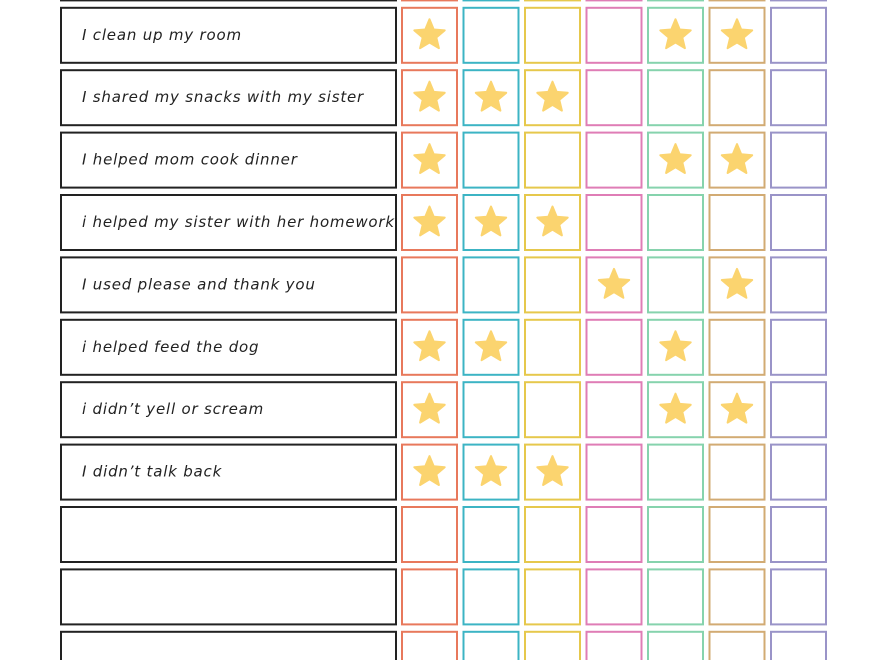  I want to click on task-label: I clean up my room, so click(162, 35).